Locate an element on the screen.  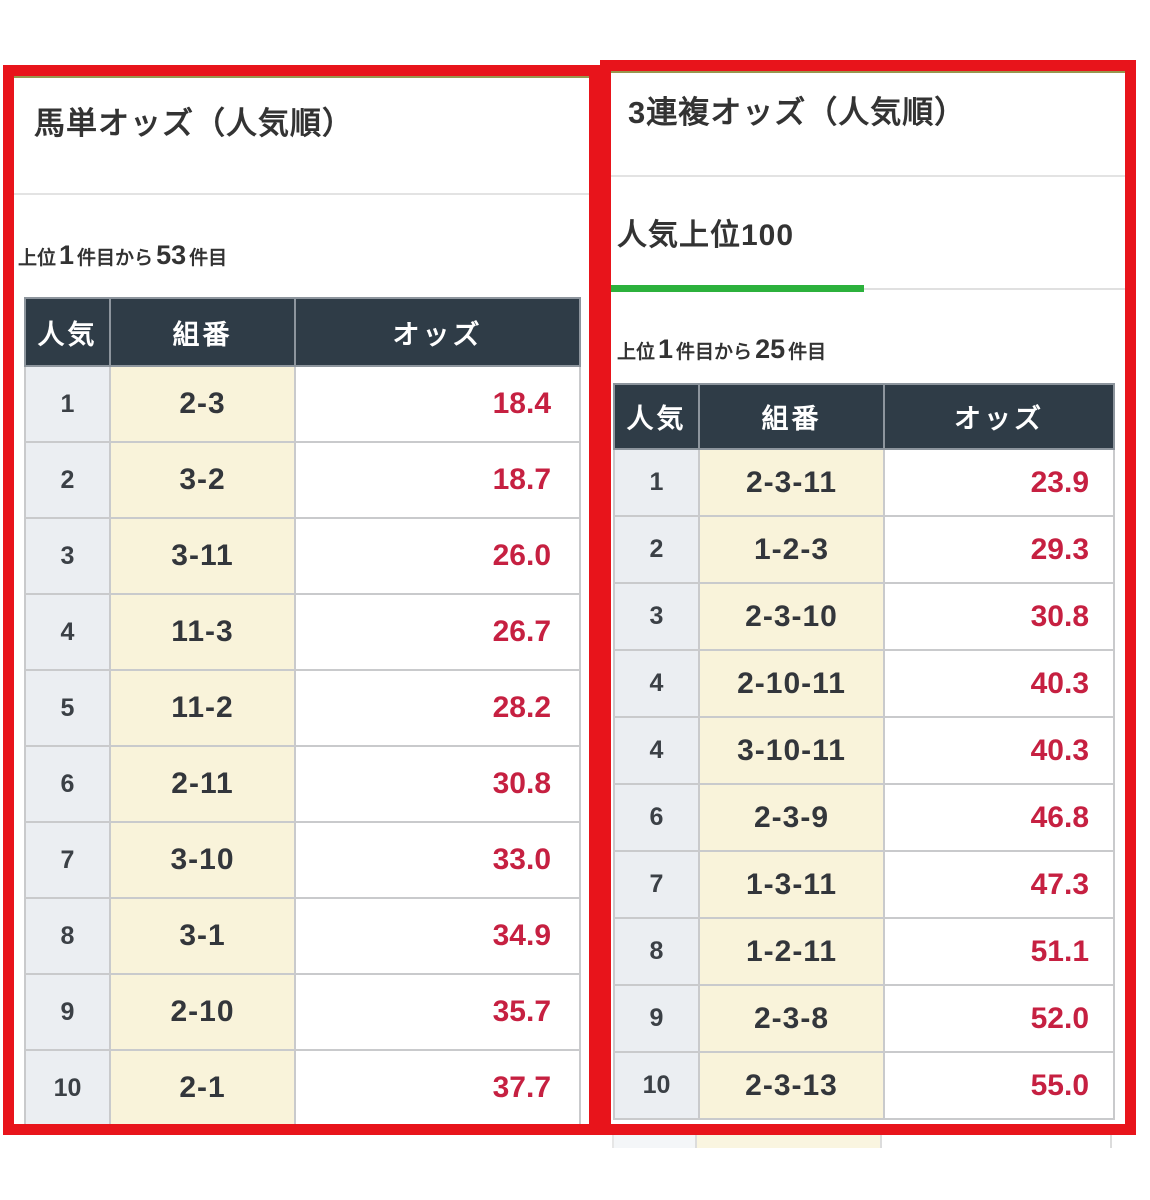
combo-cell: 3-1 is located at coordinates (202, 936).